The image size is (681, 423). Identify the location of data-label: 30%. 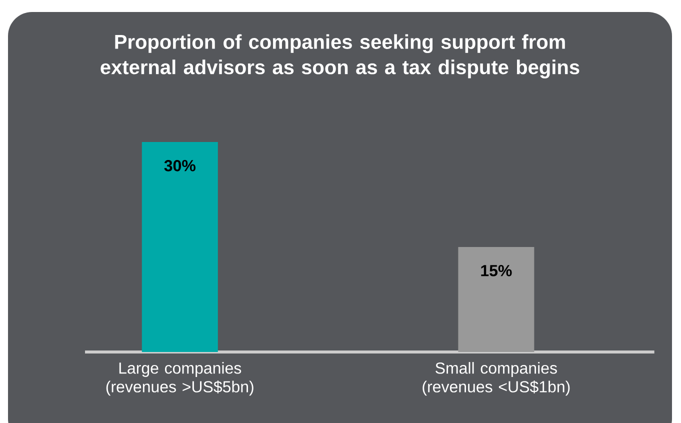
(180, 166).